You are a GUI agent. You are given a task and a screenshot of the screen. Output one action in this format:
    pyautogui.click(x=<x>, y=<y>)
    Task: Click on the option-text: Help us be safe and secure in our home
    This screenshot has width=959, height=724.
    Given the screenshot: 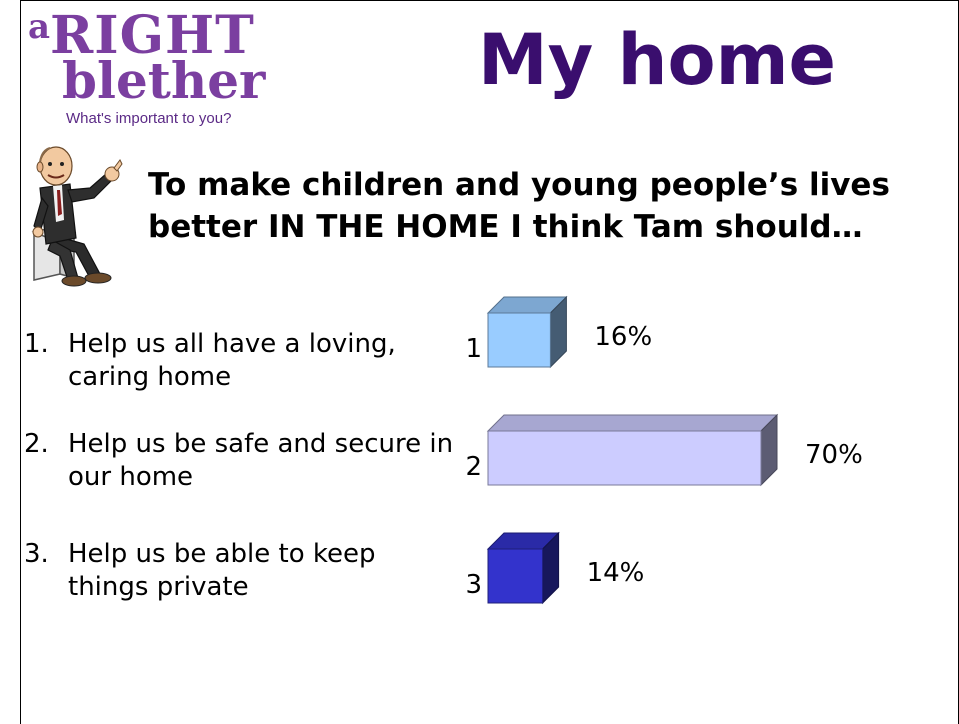 What is the action you would take?
    pyautogui.click(x=261, y=460)
    